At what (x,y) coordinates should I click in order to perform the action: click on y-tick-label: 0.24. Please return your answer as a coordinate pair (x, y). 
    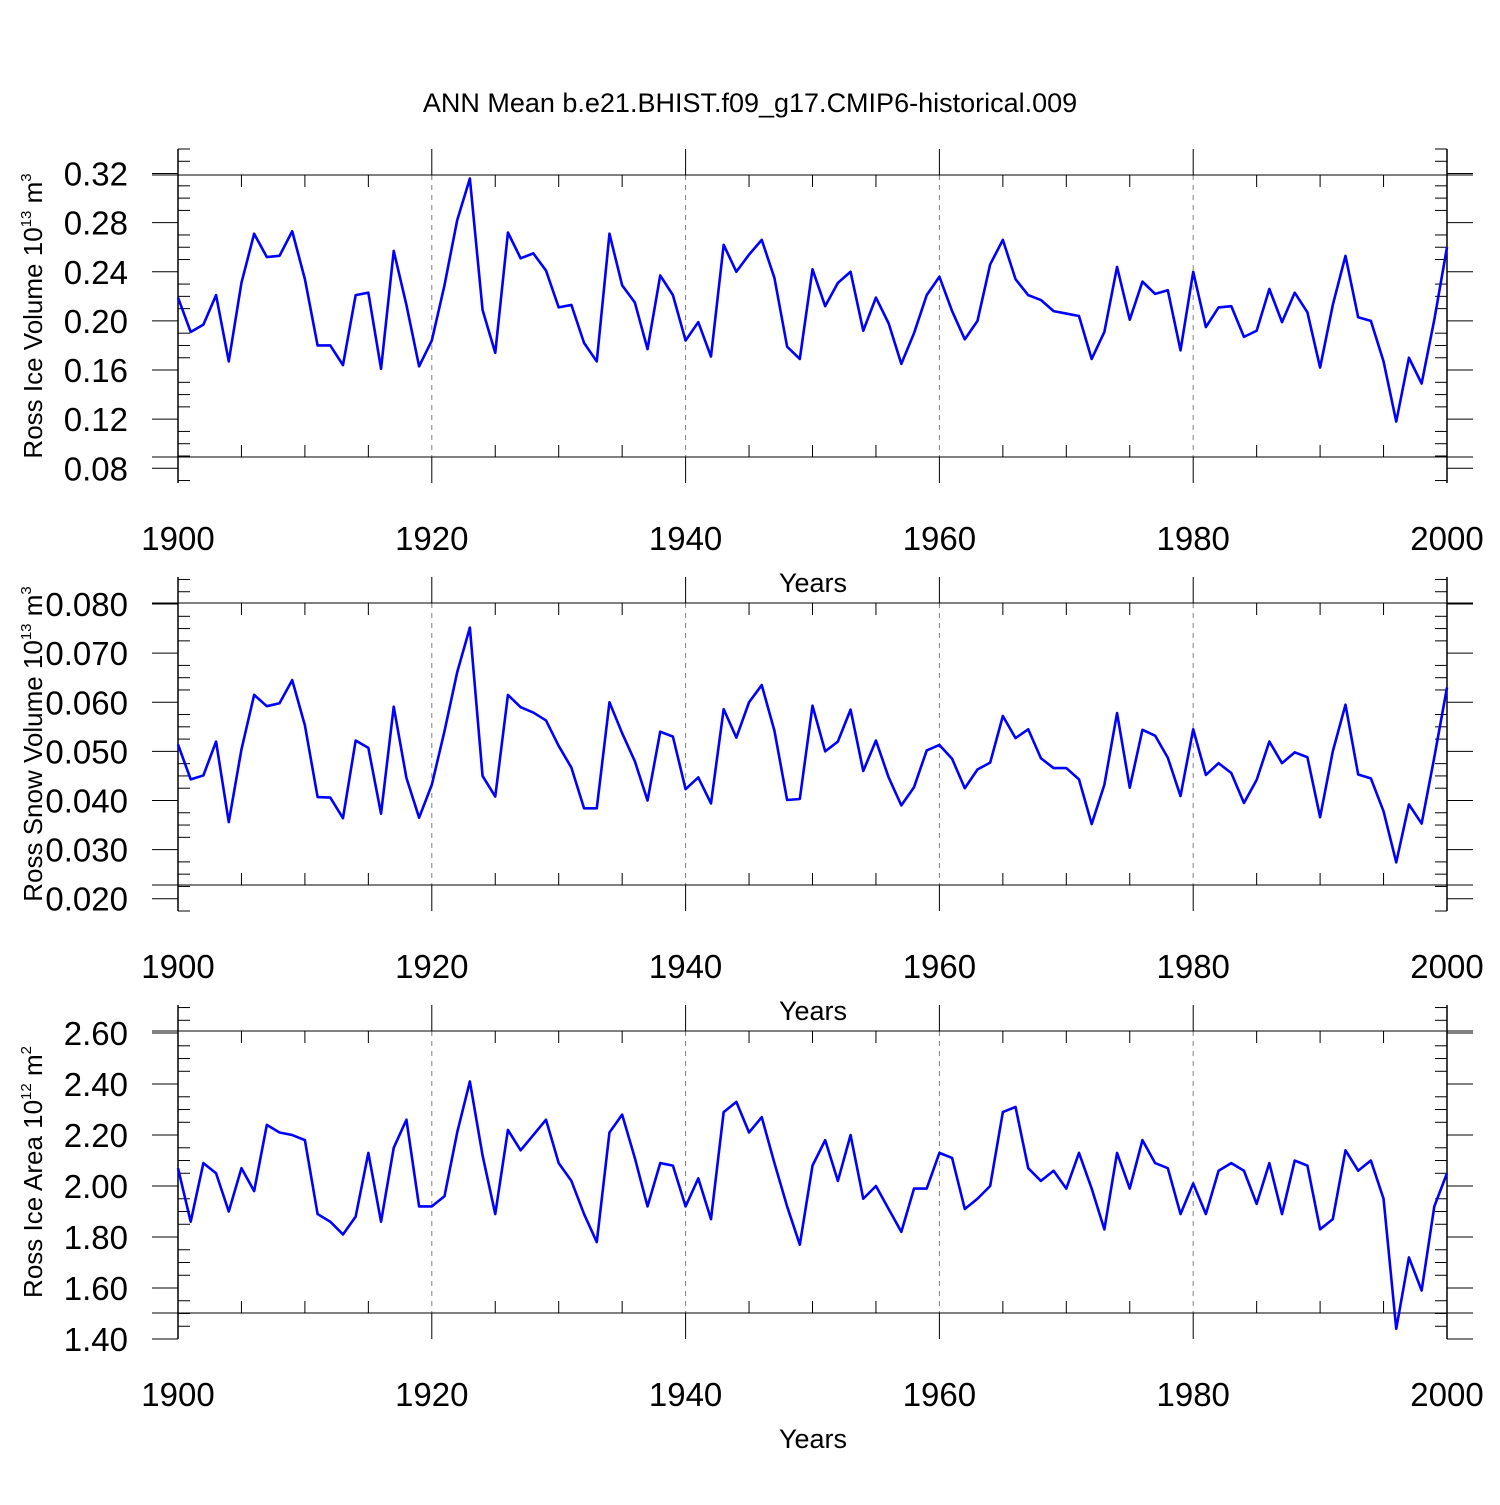
    Looking at the image, I should click on (96, 272).